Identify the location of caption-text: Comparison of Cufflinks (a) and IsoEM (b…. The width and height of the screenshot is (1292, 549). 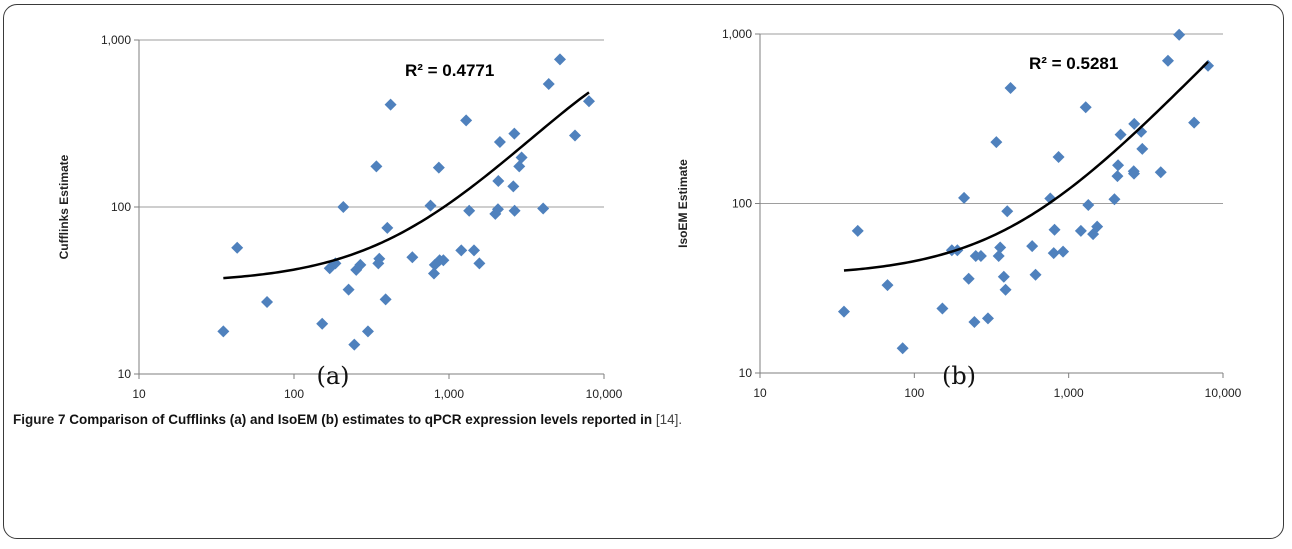
(361, 419).